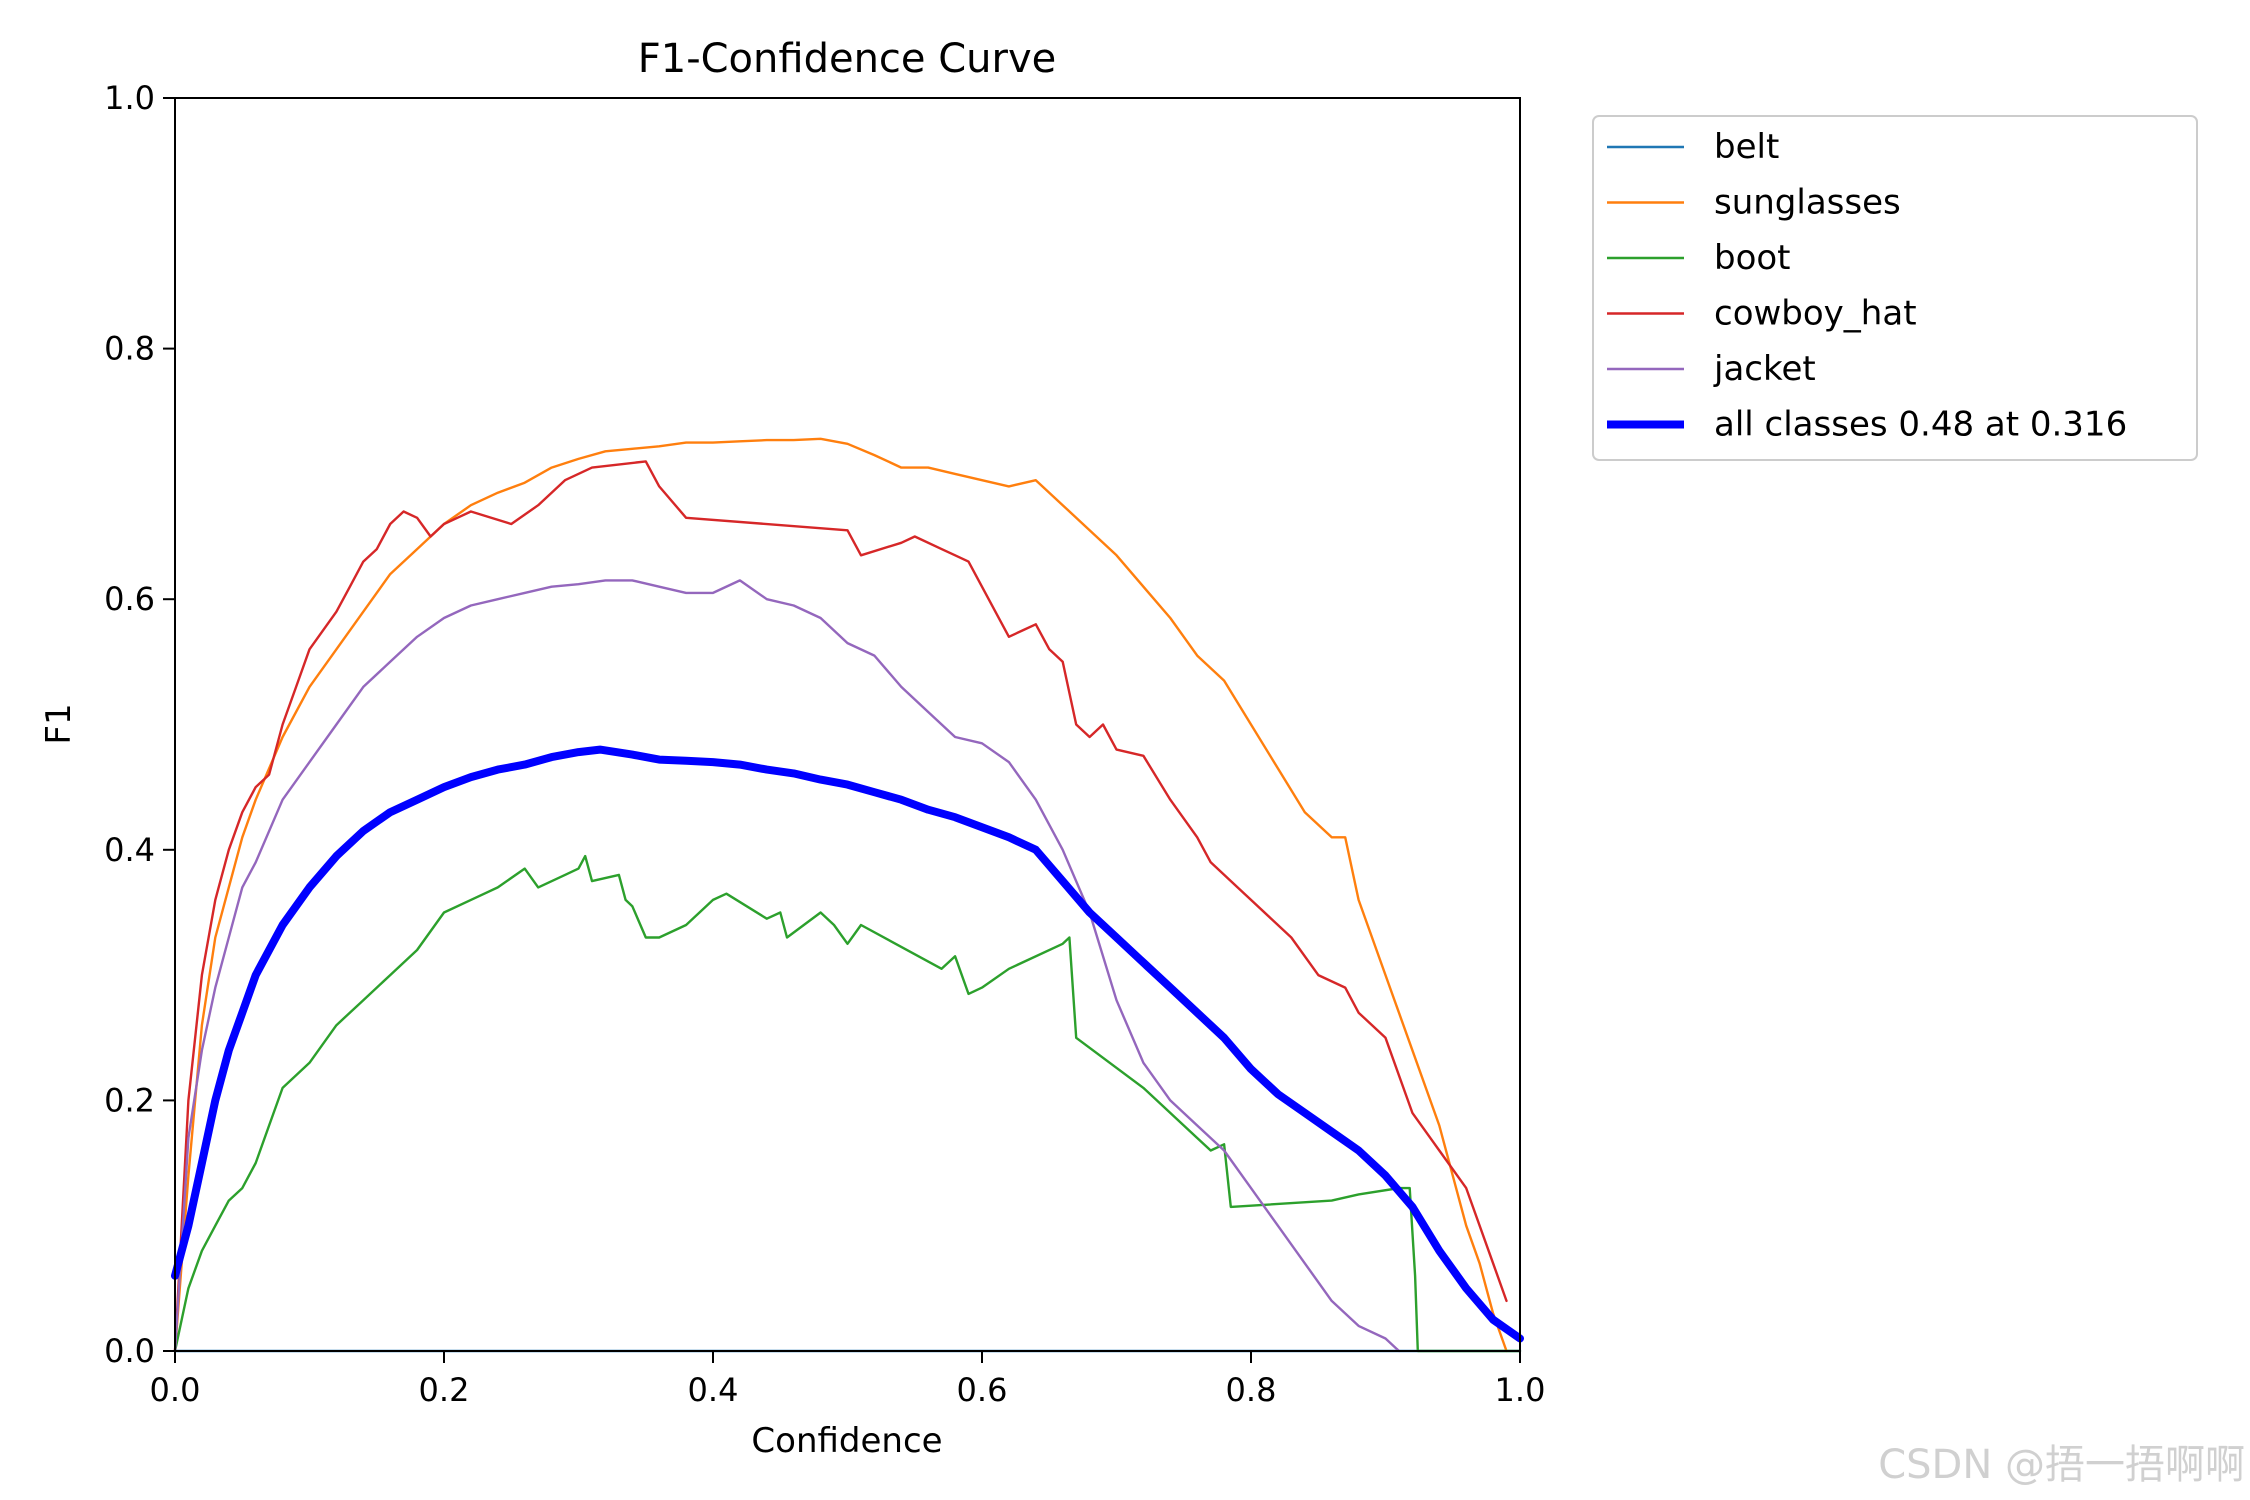 The width and height of the screenshot is (2250, 1500). Describe the element at coordinates (129, 850) in the screenshot. I see `y-tick-label: 0.4` at that location.